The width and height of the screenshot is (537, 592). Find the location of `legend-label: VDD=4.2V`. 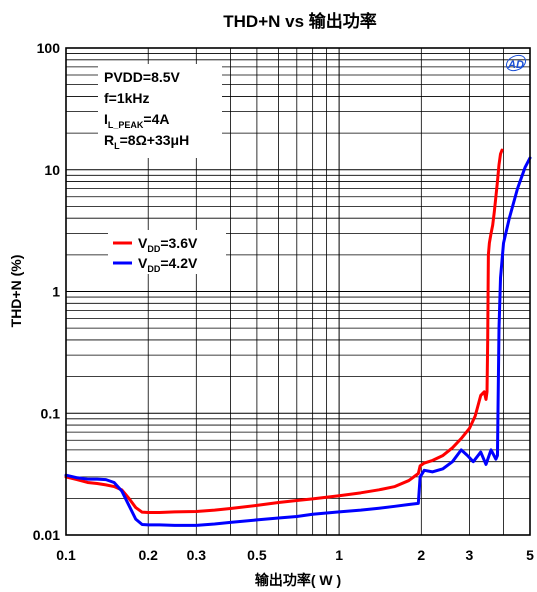

legend-label: VDD=4.2V is located at coordinates (168, 264).